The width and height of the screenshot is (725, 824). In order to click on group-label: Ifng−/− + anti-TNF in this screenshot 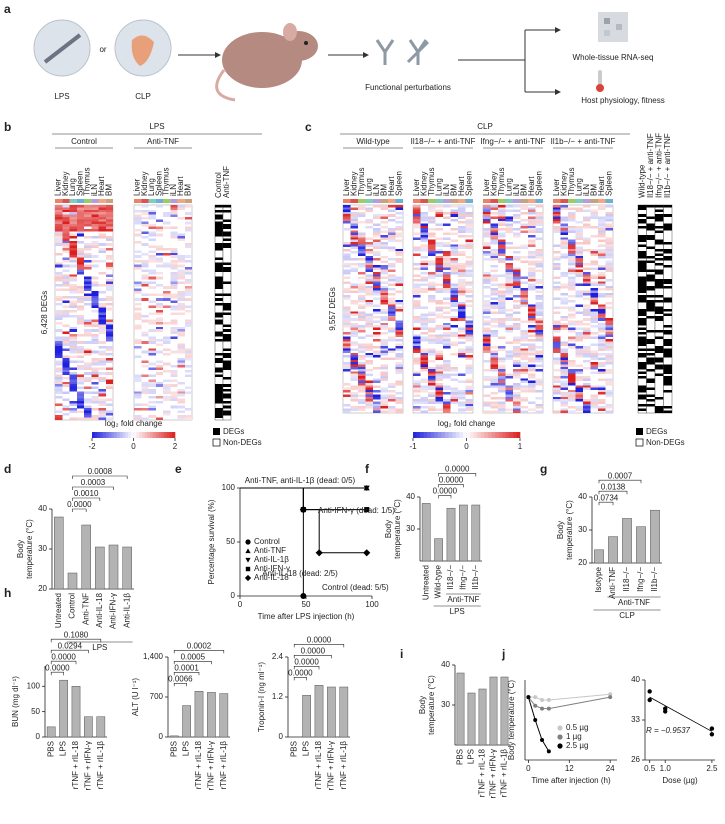, I will do `click(512, 141)`.